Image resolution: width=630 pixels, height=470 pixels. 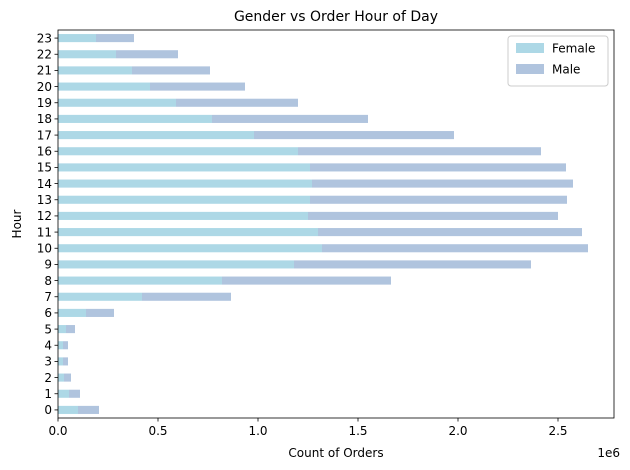 What do you see at coordinates (44, 87) in the screenshot?
I see `y-tick-label: 20` at bounding box center [44, 87].